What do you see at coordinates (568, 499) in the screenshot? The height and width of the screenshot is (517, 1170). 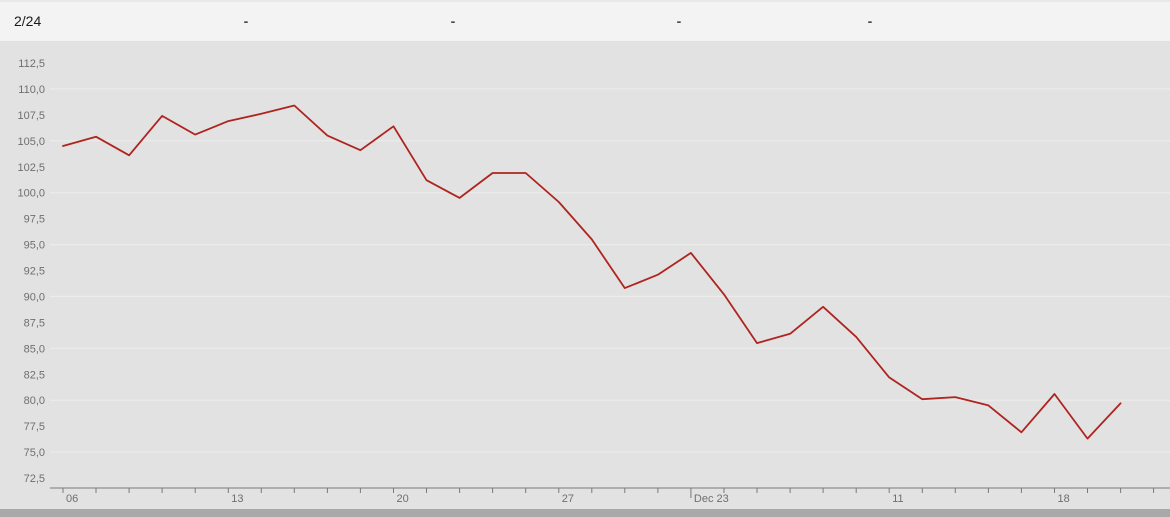 I see `x-axis-label: 27` at bounding box center [568, 499].